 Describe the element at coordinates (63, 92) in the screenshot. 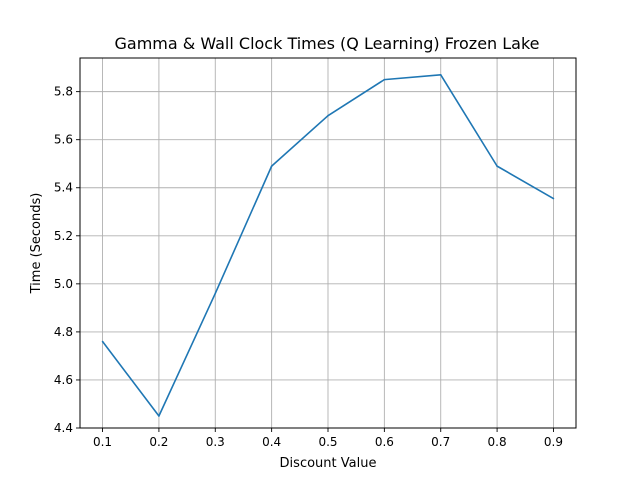

I see `y-tick-label: 5.8` at that location.